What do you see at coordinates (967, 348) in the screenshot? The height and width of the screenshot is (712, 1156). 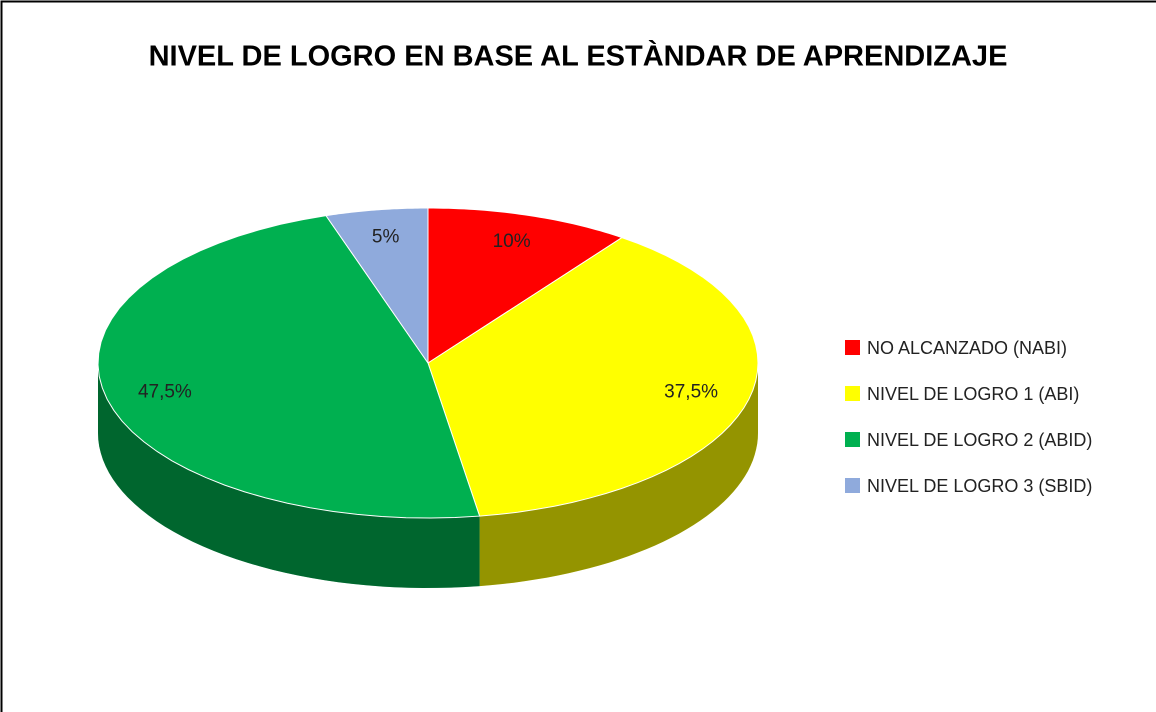 I see `legend-label: NO ALCANZADO (NABI)` at bounding box center [967, 348].